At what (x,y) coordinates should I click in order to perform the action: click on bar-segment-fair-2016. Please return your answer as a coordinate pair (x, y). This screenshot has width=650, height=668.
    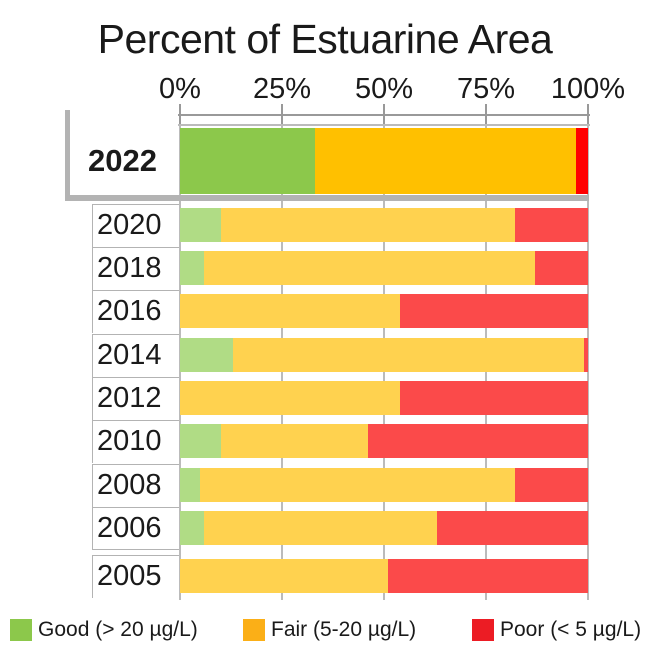
    Looking at the image, I should click on (290, 311).